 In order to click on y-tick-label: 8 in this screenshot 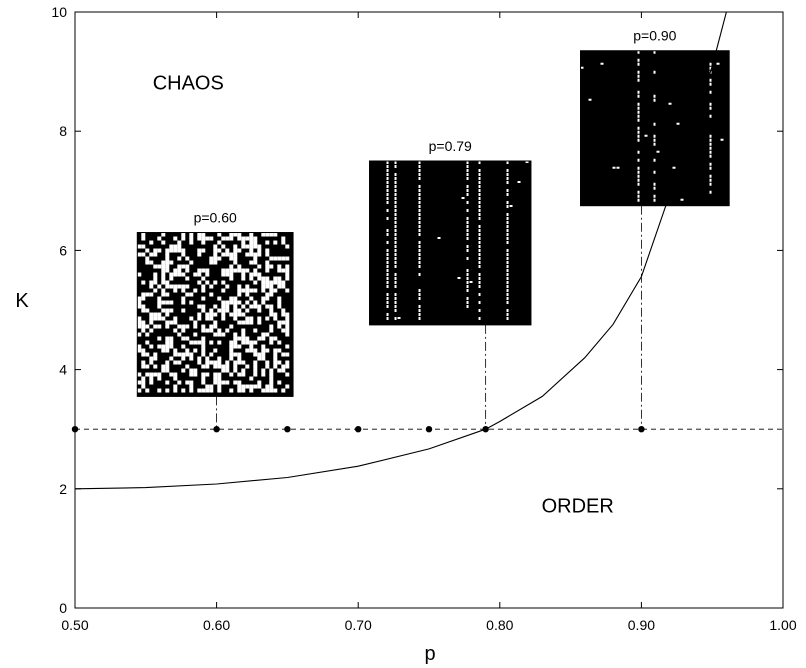, I will do `click(63, 131)`.